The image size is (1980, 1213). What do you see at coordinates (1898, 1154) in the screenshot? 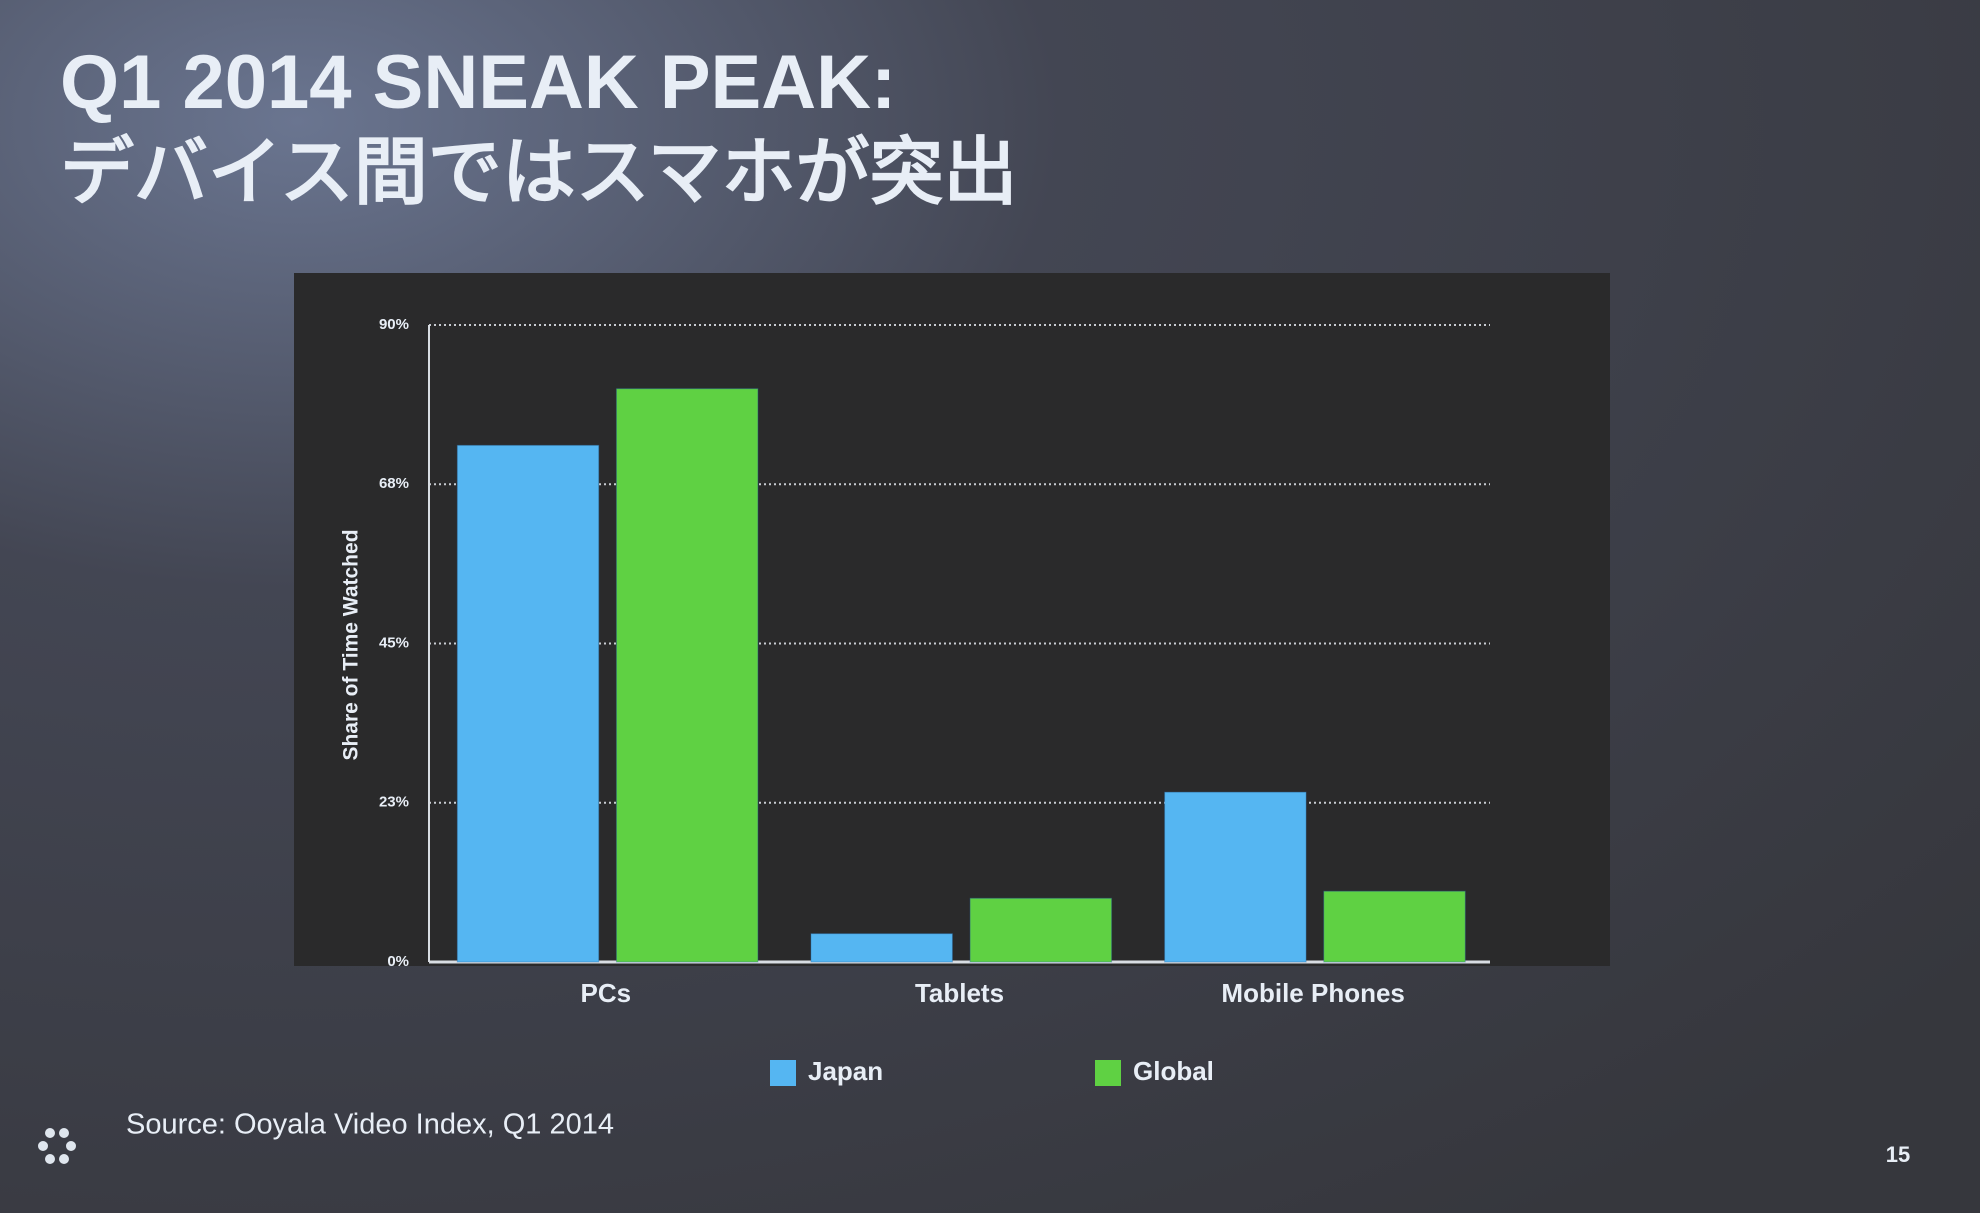
I see `page-number: 15` at bounding box center [1898, 1154].